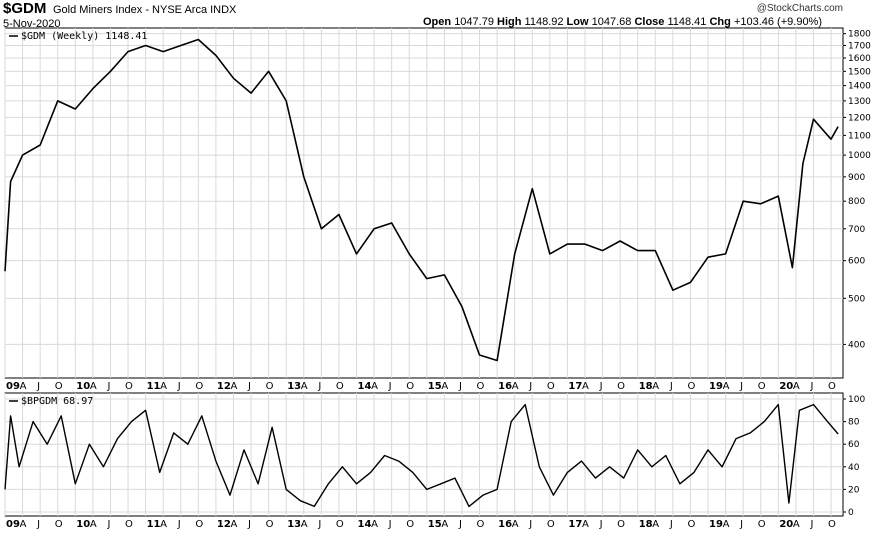 The width and height of the screenshot is (873, 534). Describe the element at coordinates (365, 524) in the screenshot. I see `indicator-xtick-label: 14` at that location.